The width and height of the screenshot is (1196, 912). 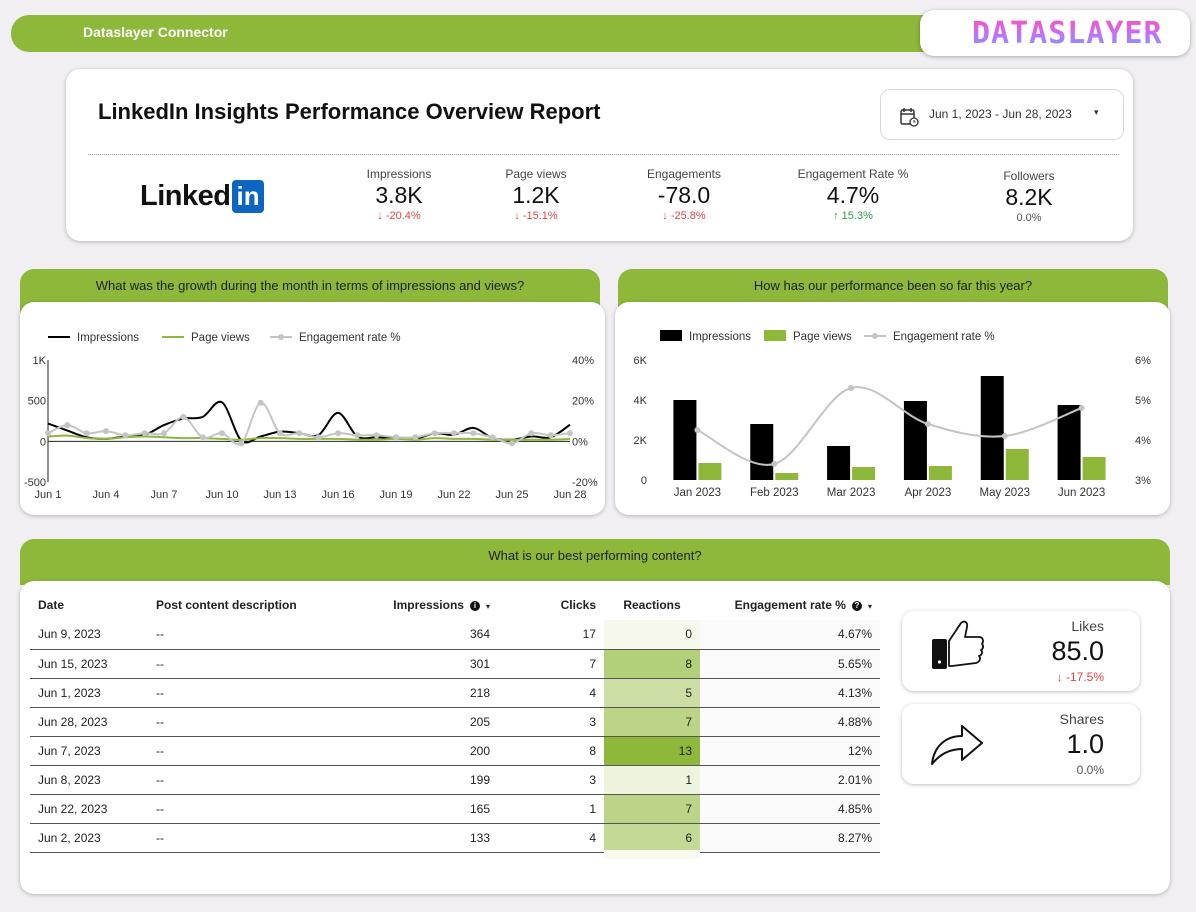 What do you see at coordinates (399, 174) in the screenshot?
I see `kpi-label: Impressions` at bounding box center [399, 174].